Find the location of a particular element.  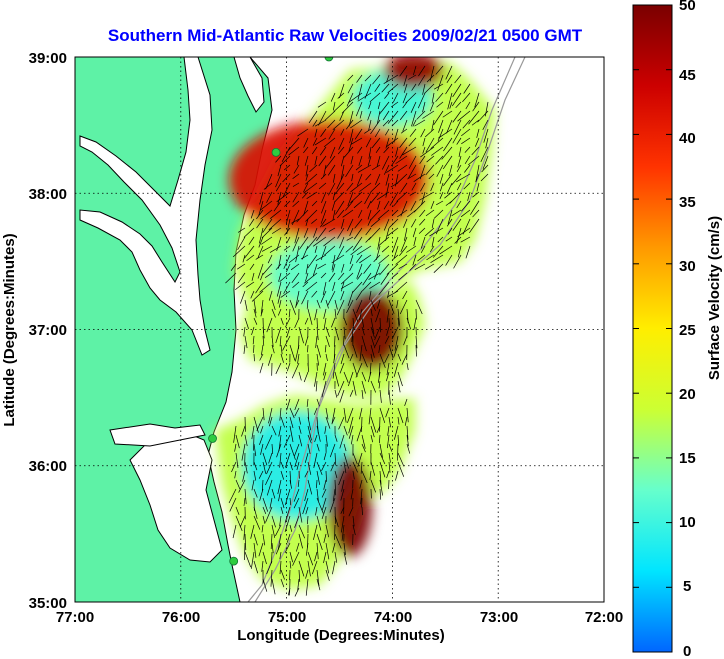

colorbar-tick-5: 5 is located at coordinates (687, 586).